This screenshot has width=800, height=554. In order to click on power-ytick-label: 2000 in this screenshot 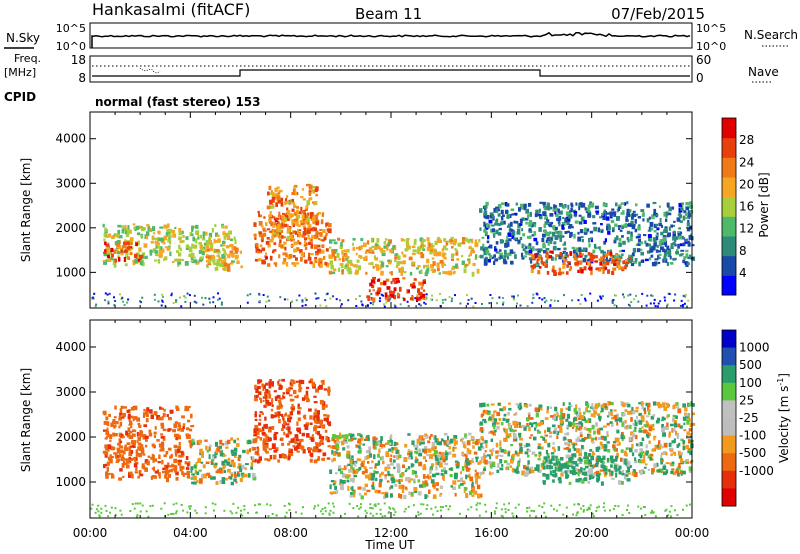, I will do `click(70, 228)`.